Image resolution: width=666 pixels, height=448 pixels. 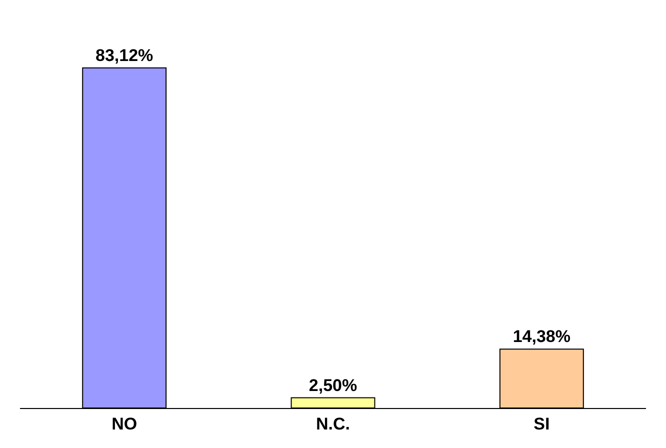 What do you see at coordinates (125, 55) in the screenshot?
I see `data-label: 83,12%` at bounding box center [125, 55].